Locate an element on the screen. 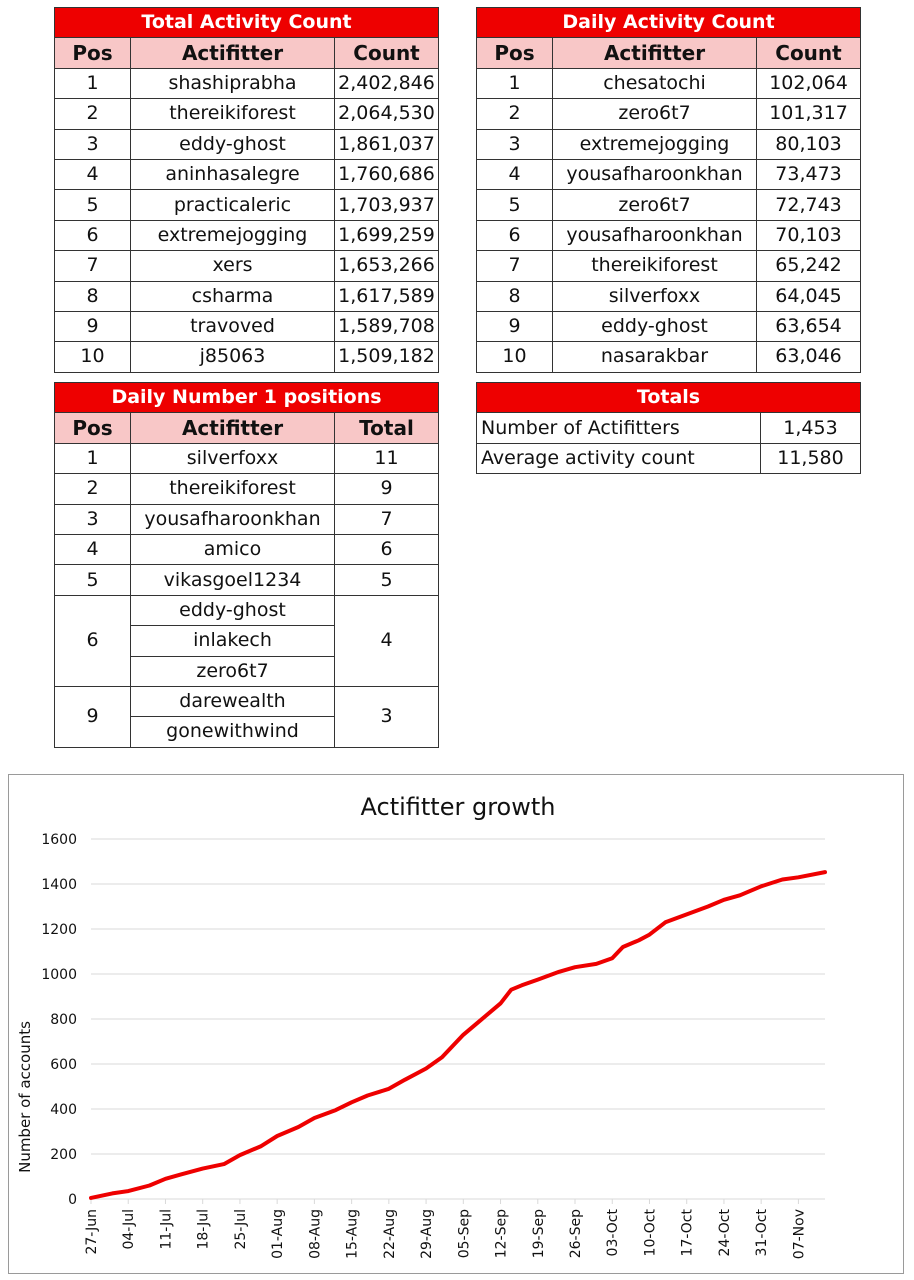  column-header: Actifitter is located at coordinates (654, 53).